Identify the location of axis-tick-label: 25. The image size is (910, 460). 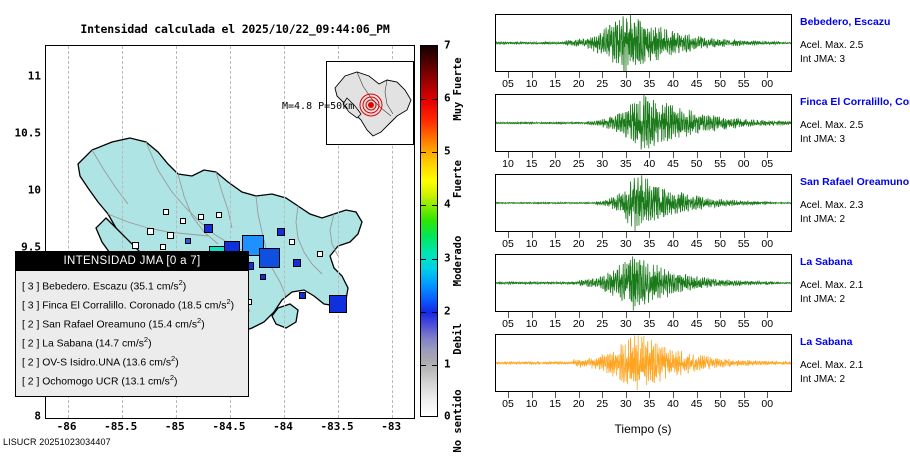
(602, 404).